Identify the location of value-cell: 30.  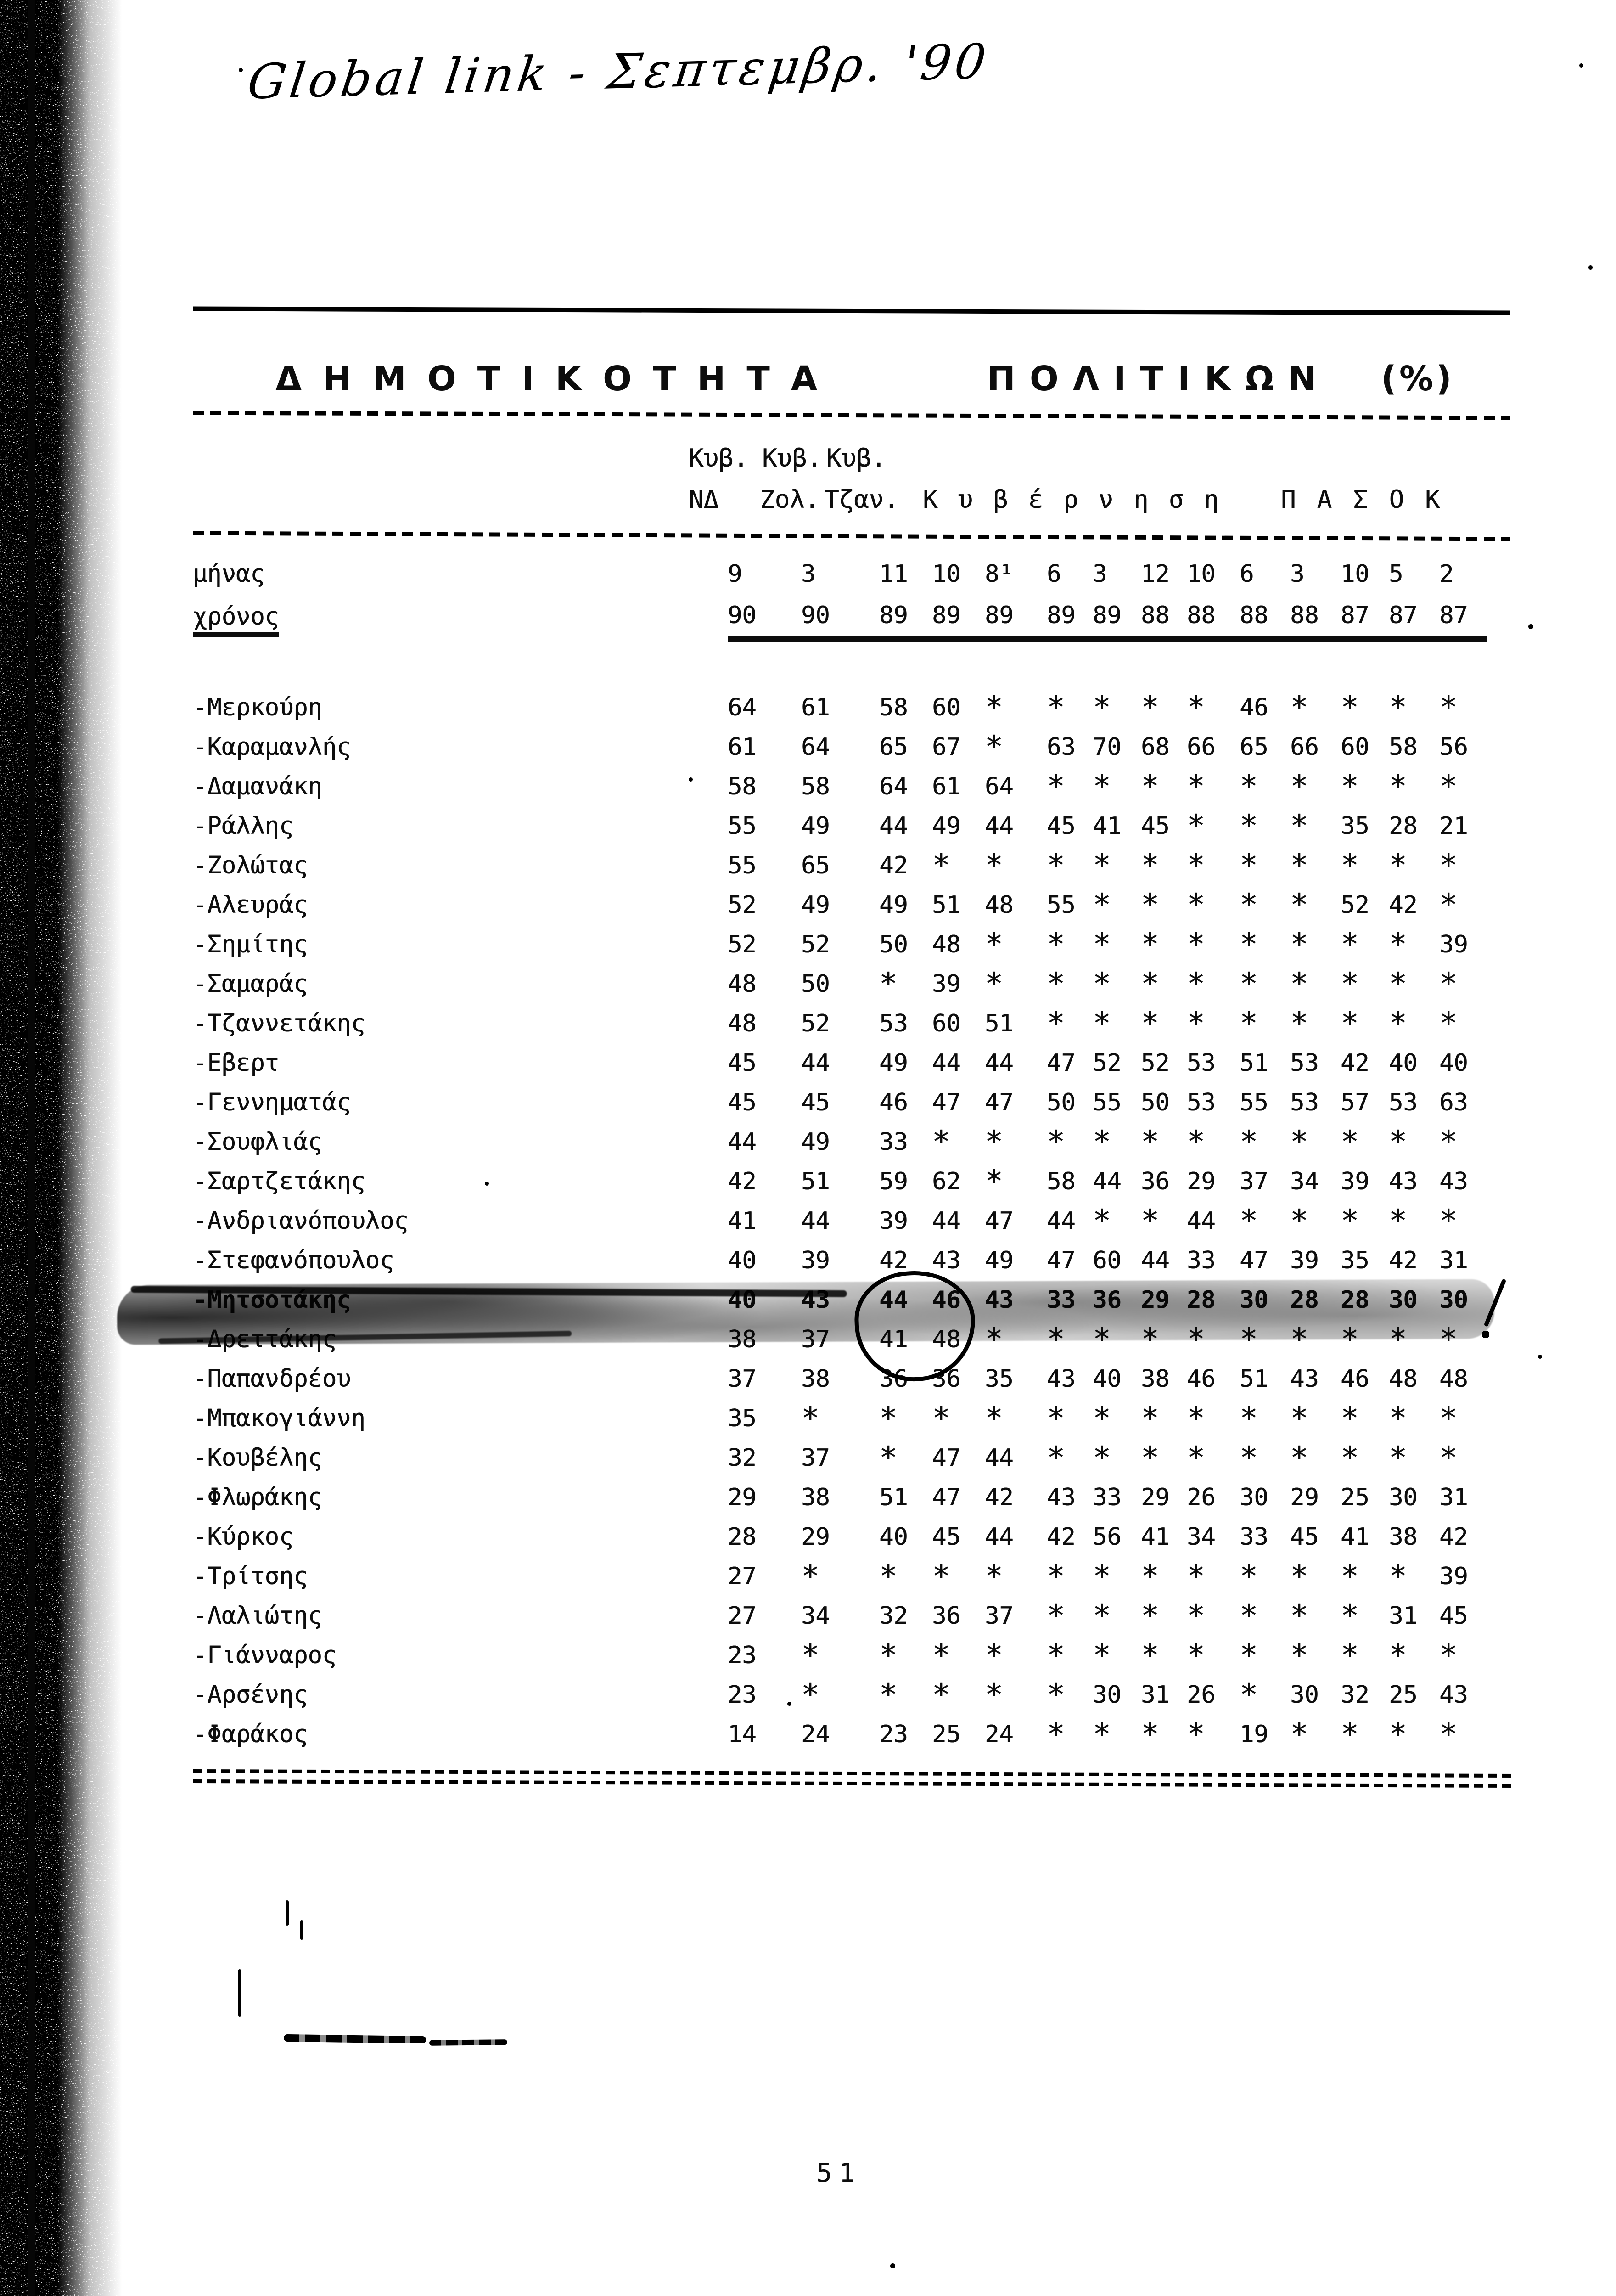
(1304, 1695).